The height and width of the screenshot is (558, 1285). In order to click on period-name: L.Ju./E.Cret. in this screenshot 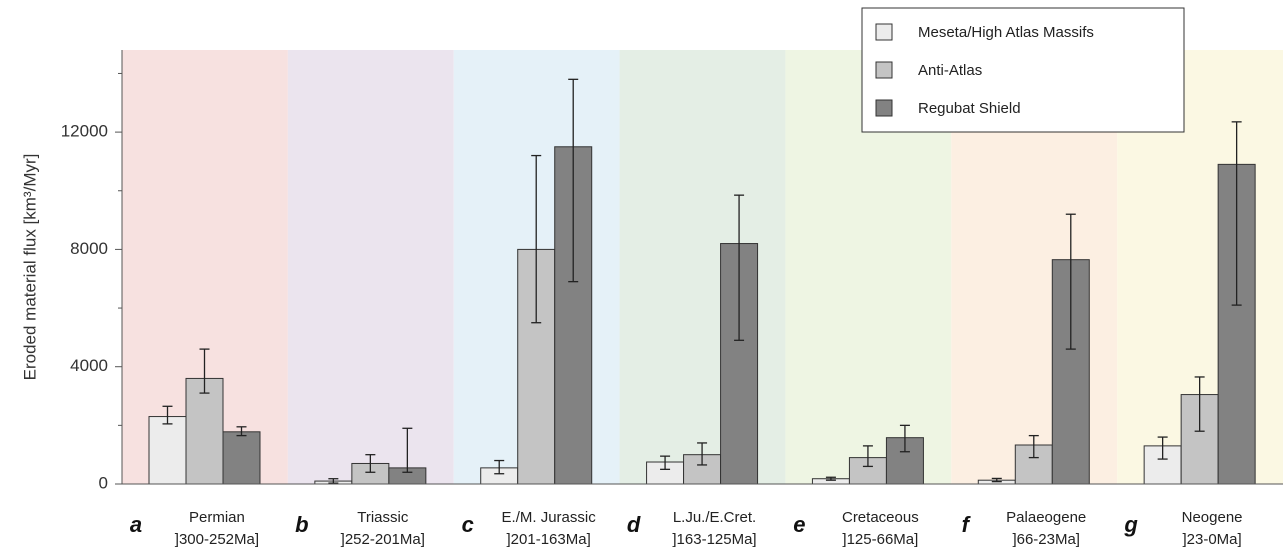, I will do `click(714, 517)`.